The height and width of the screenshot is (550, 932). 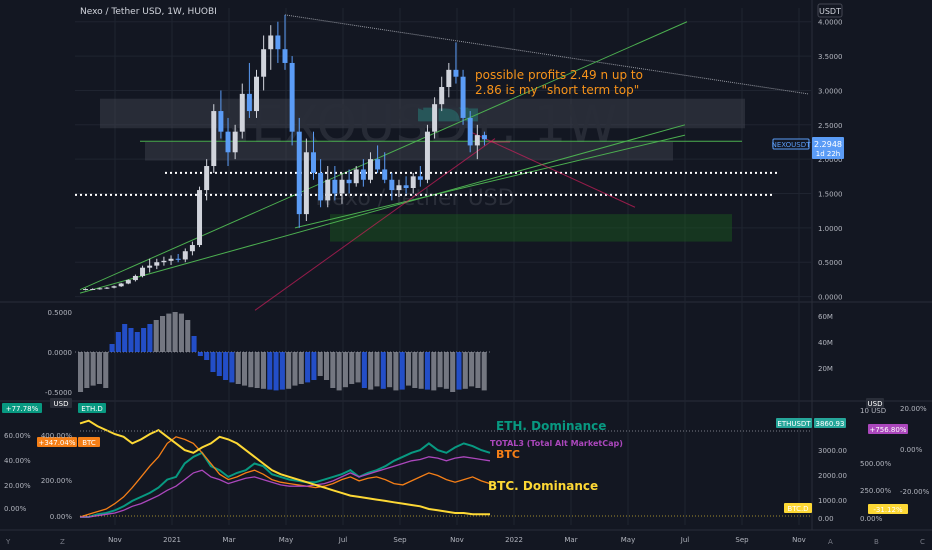 What do you see at coordinates (830, 195) in the screenshot?
I see `price-tick: 1.5000` at bounding box center [830, 195].